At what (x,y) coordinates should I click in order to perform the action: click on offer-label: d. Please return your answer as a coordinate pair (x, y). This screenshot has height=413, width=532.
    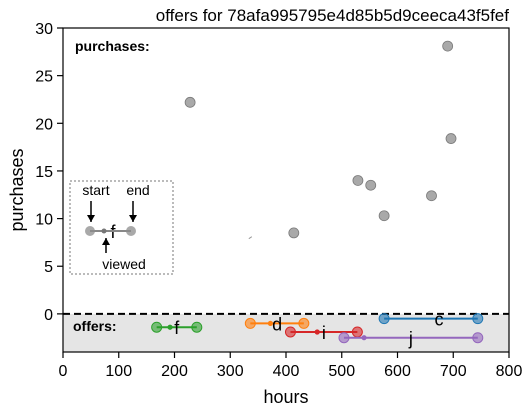
    Looking at the image, I should click on (277, 324).